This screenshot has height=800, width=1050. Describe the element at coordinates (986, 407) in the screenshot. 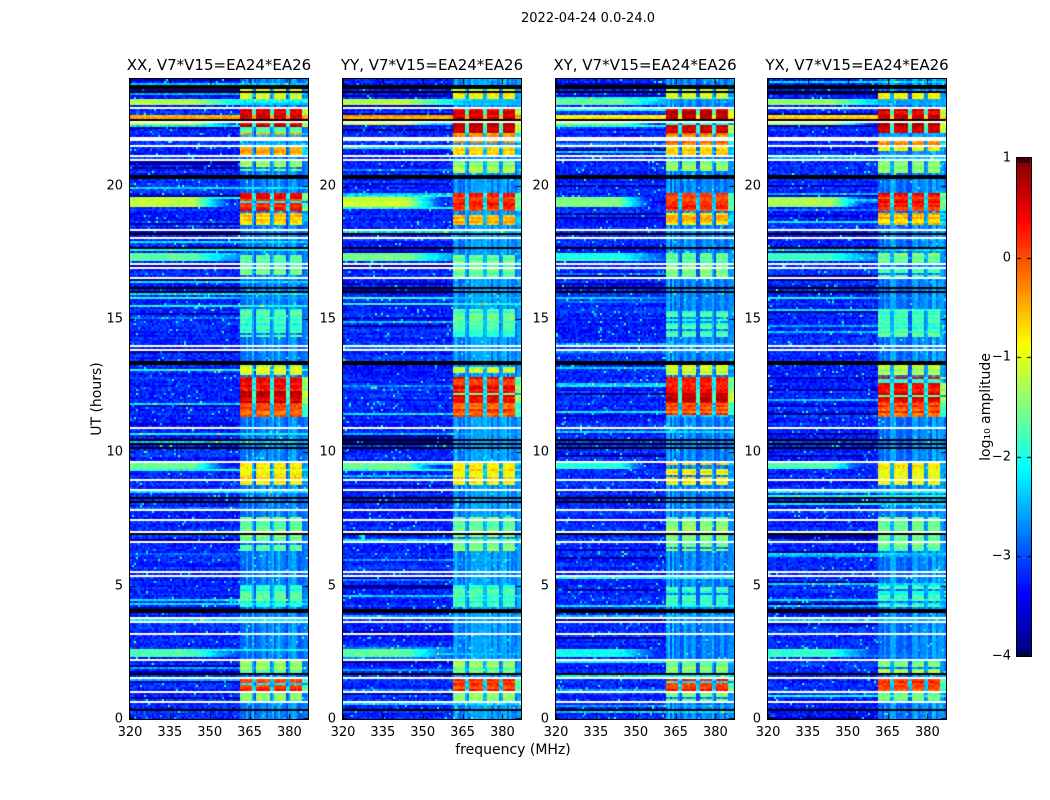

I see `colorbar-label: log₁₀ amplitude` at that location.